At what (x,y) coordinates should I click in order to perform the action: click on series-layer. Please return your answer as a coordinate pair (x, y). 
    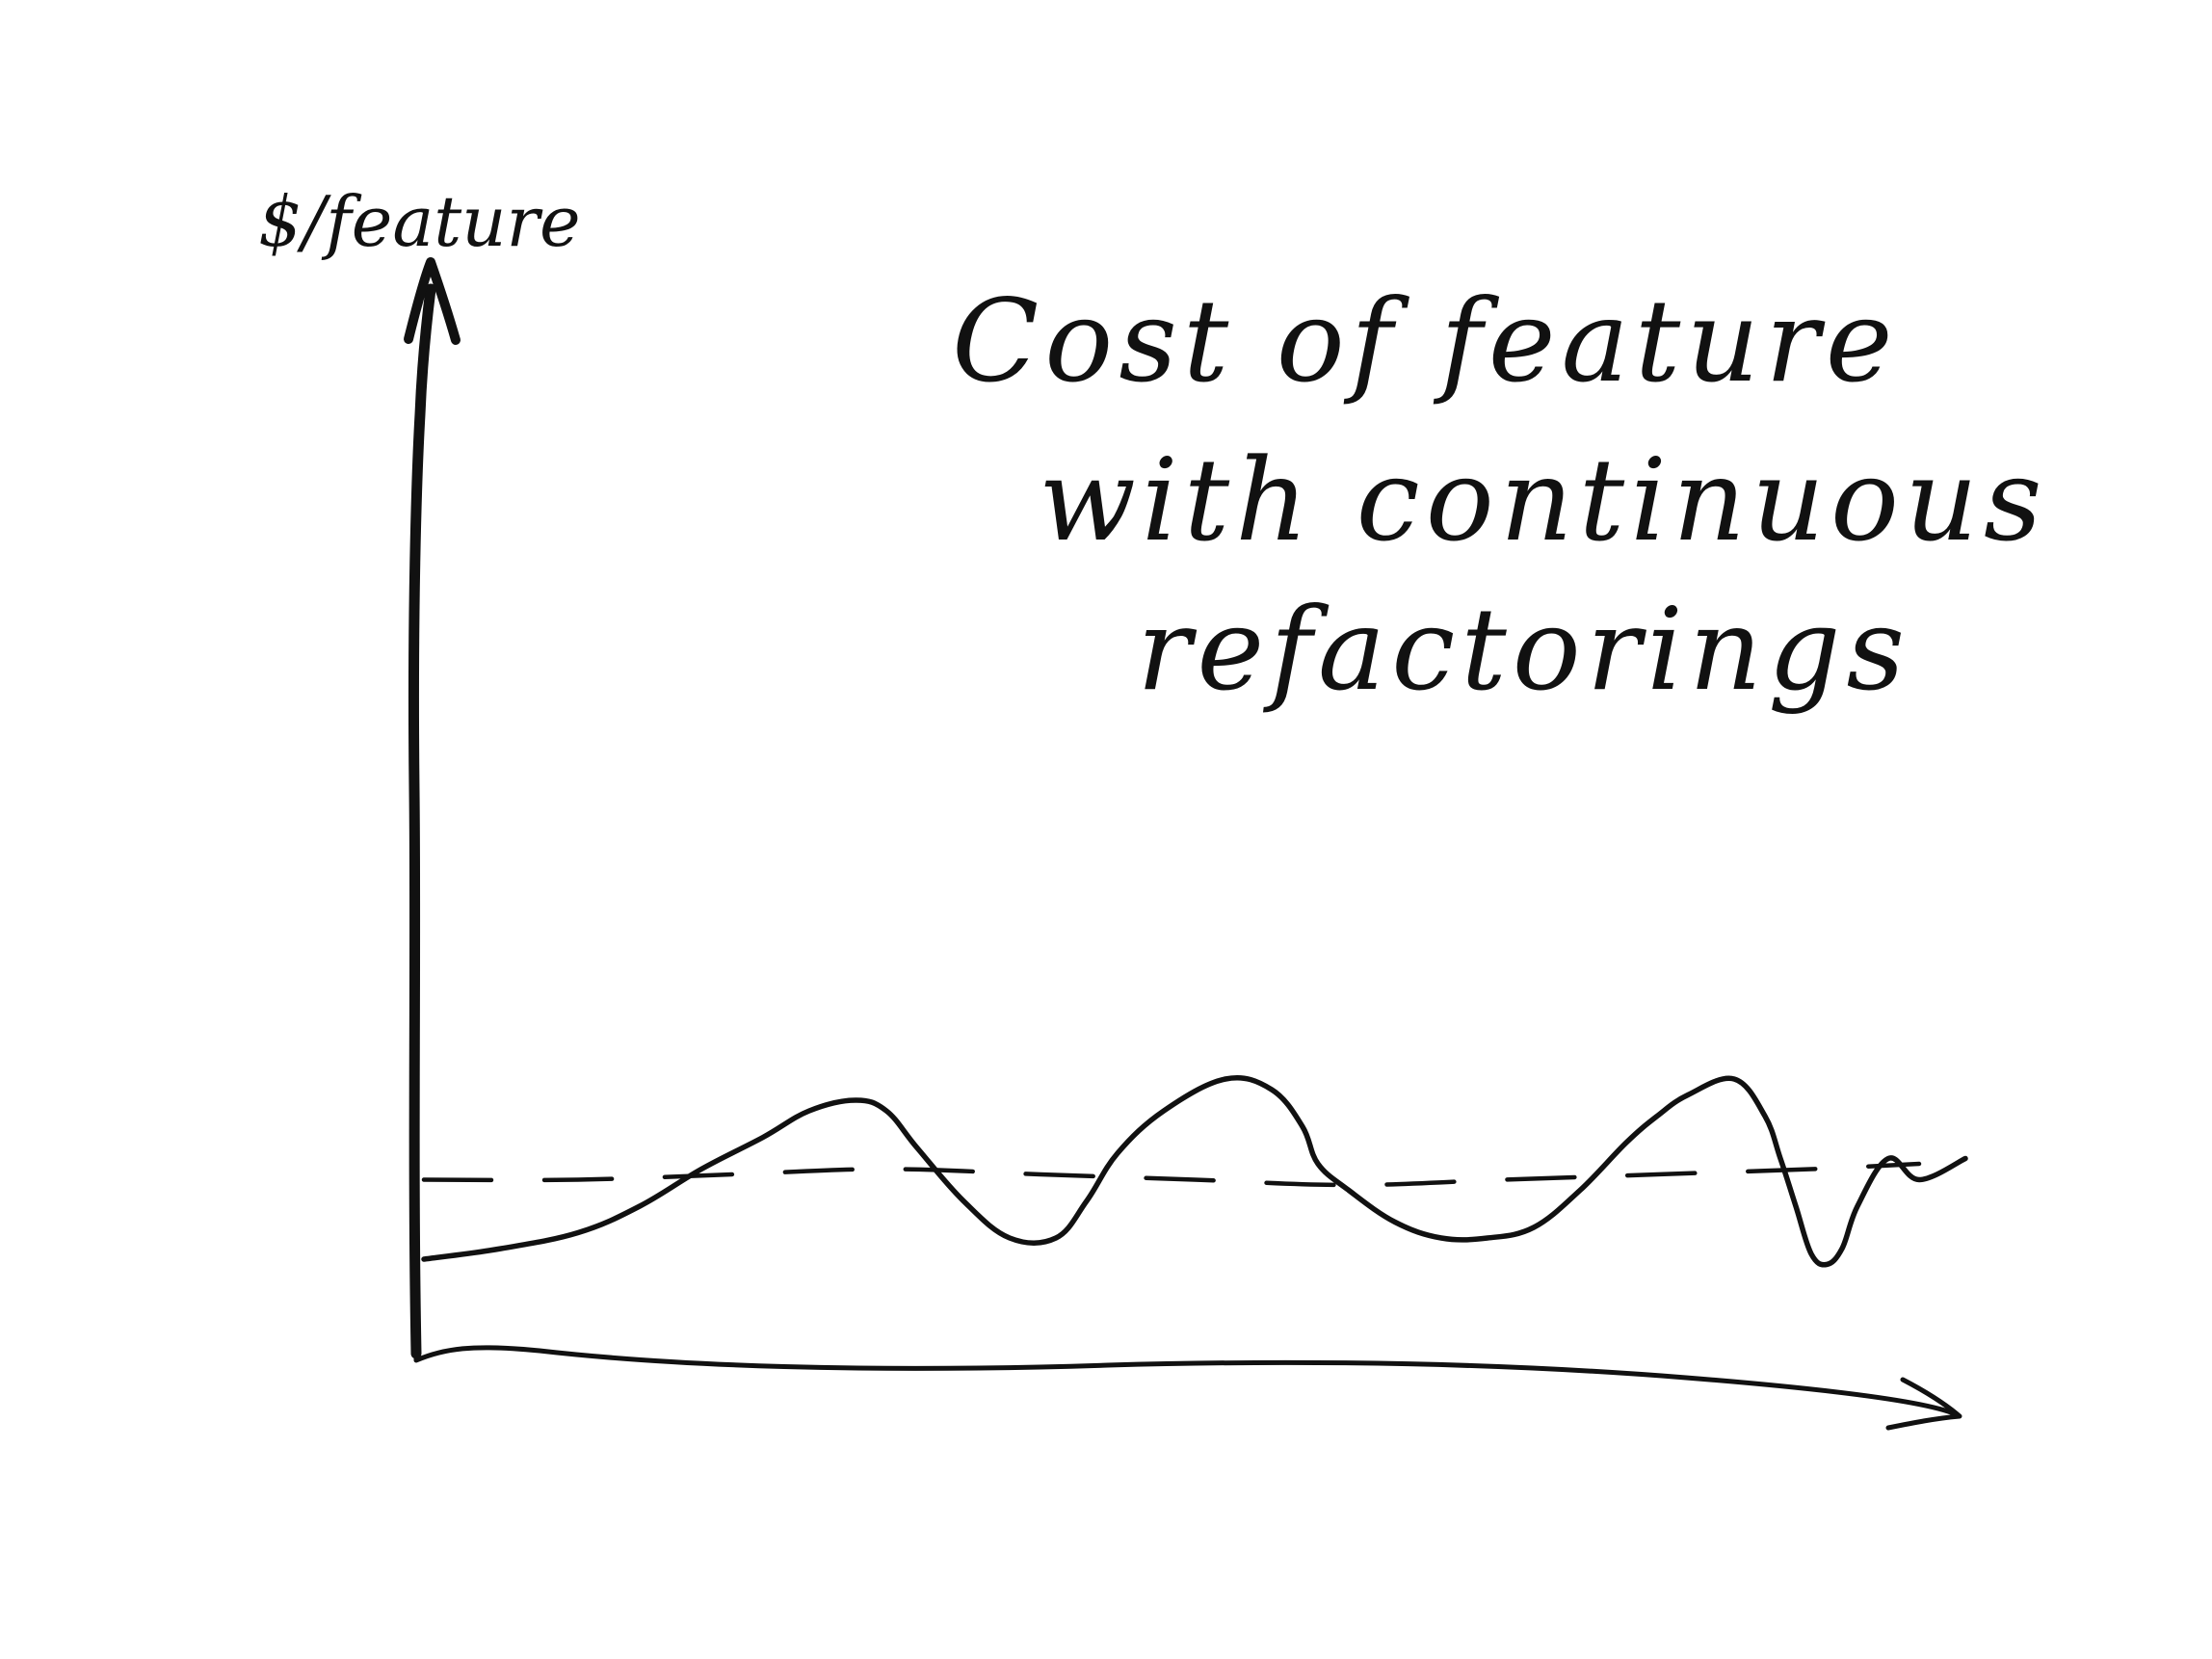
    Looking at the image, I should click on (1194, 1171).